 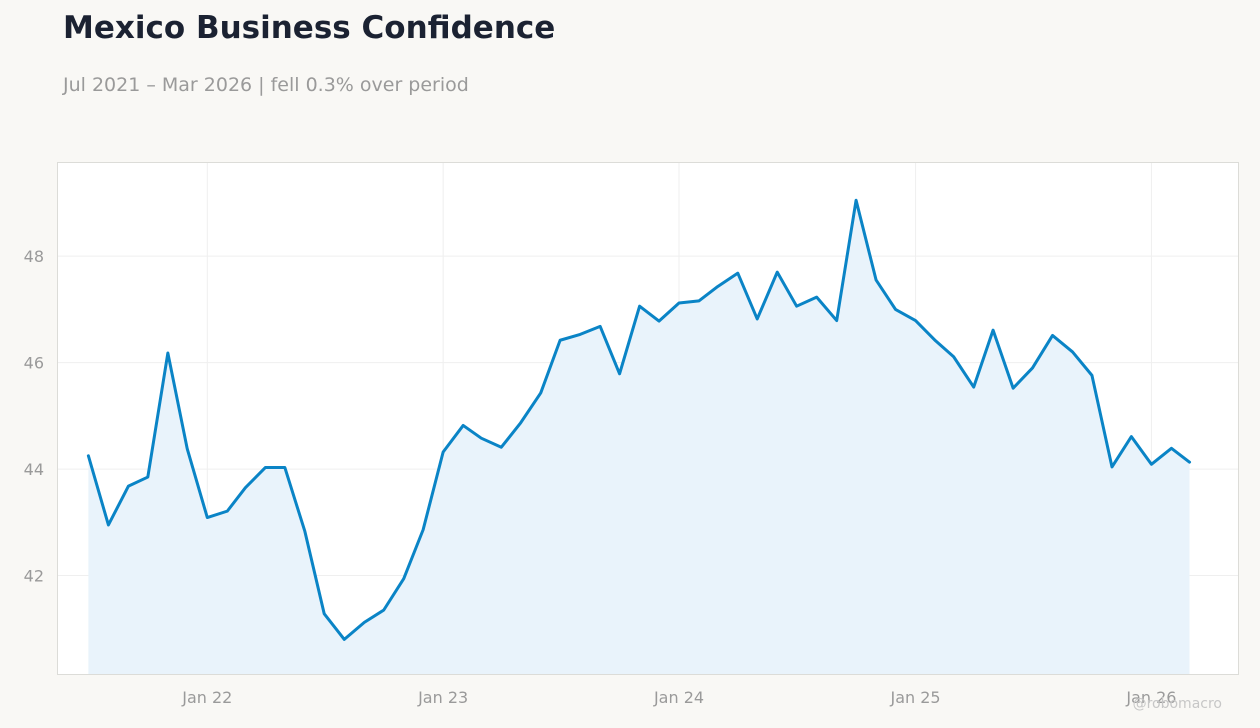 I want to click on x-tick-label: Jan 26, so click(x=1150, y=697).